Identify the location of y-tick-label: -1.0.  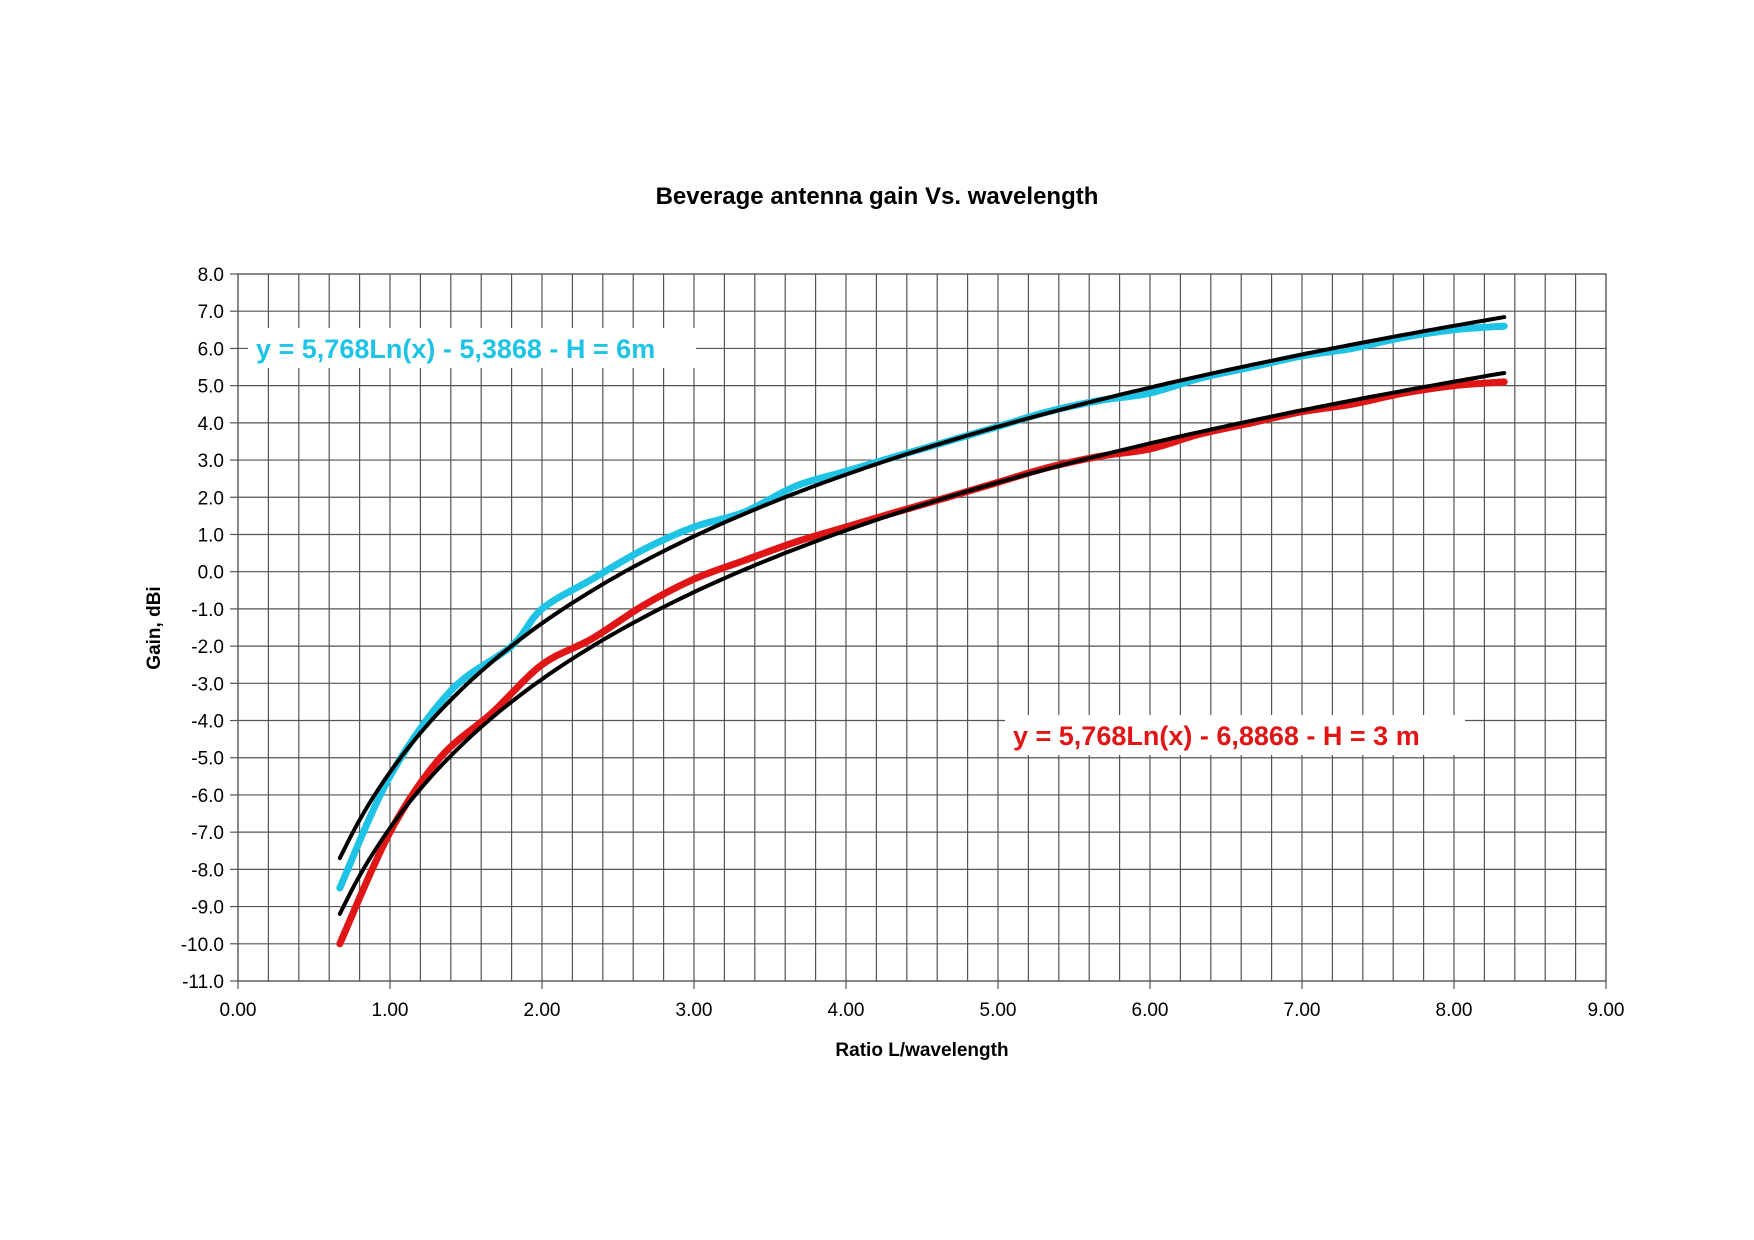
(207, 610).